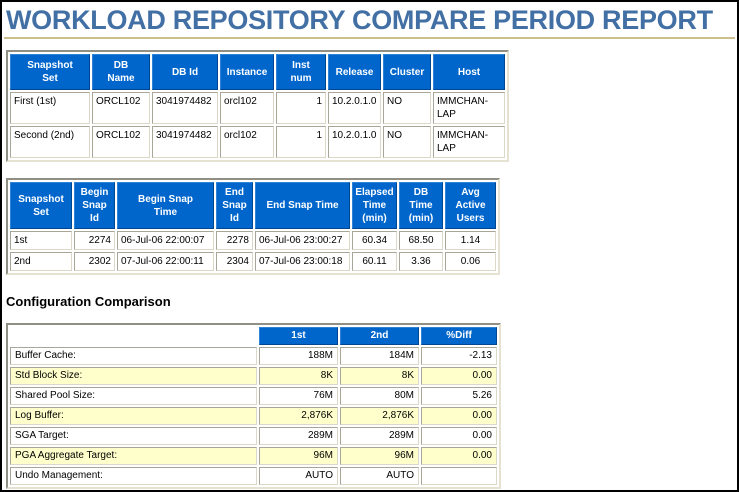  I want to click on column-header-blank, so click(133, 336).